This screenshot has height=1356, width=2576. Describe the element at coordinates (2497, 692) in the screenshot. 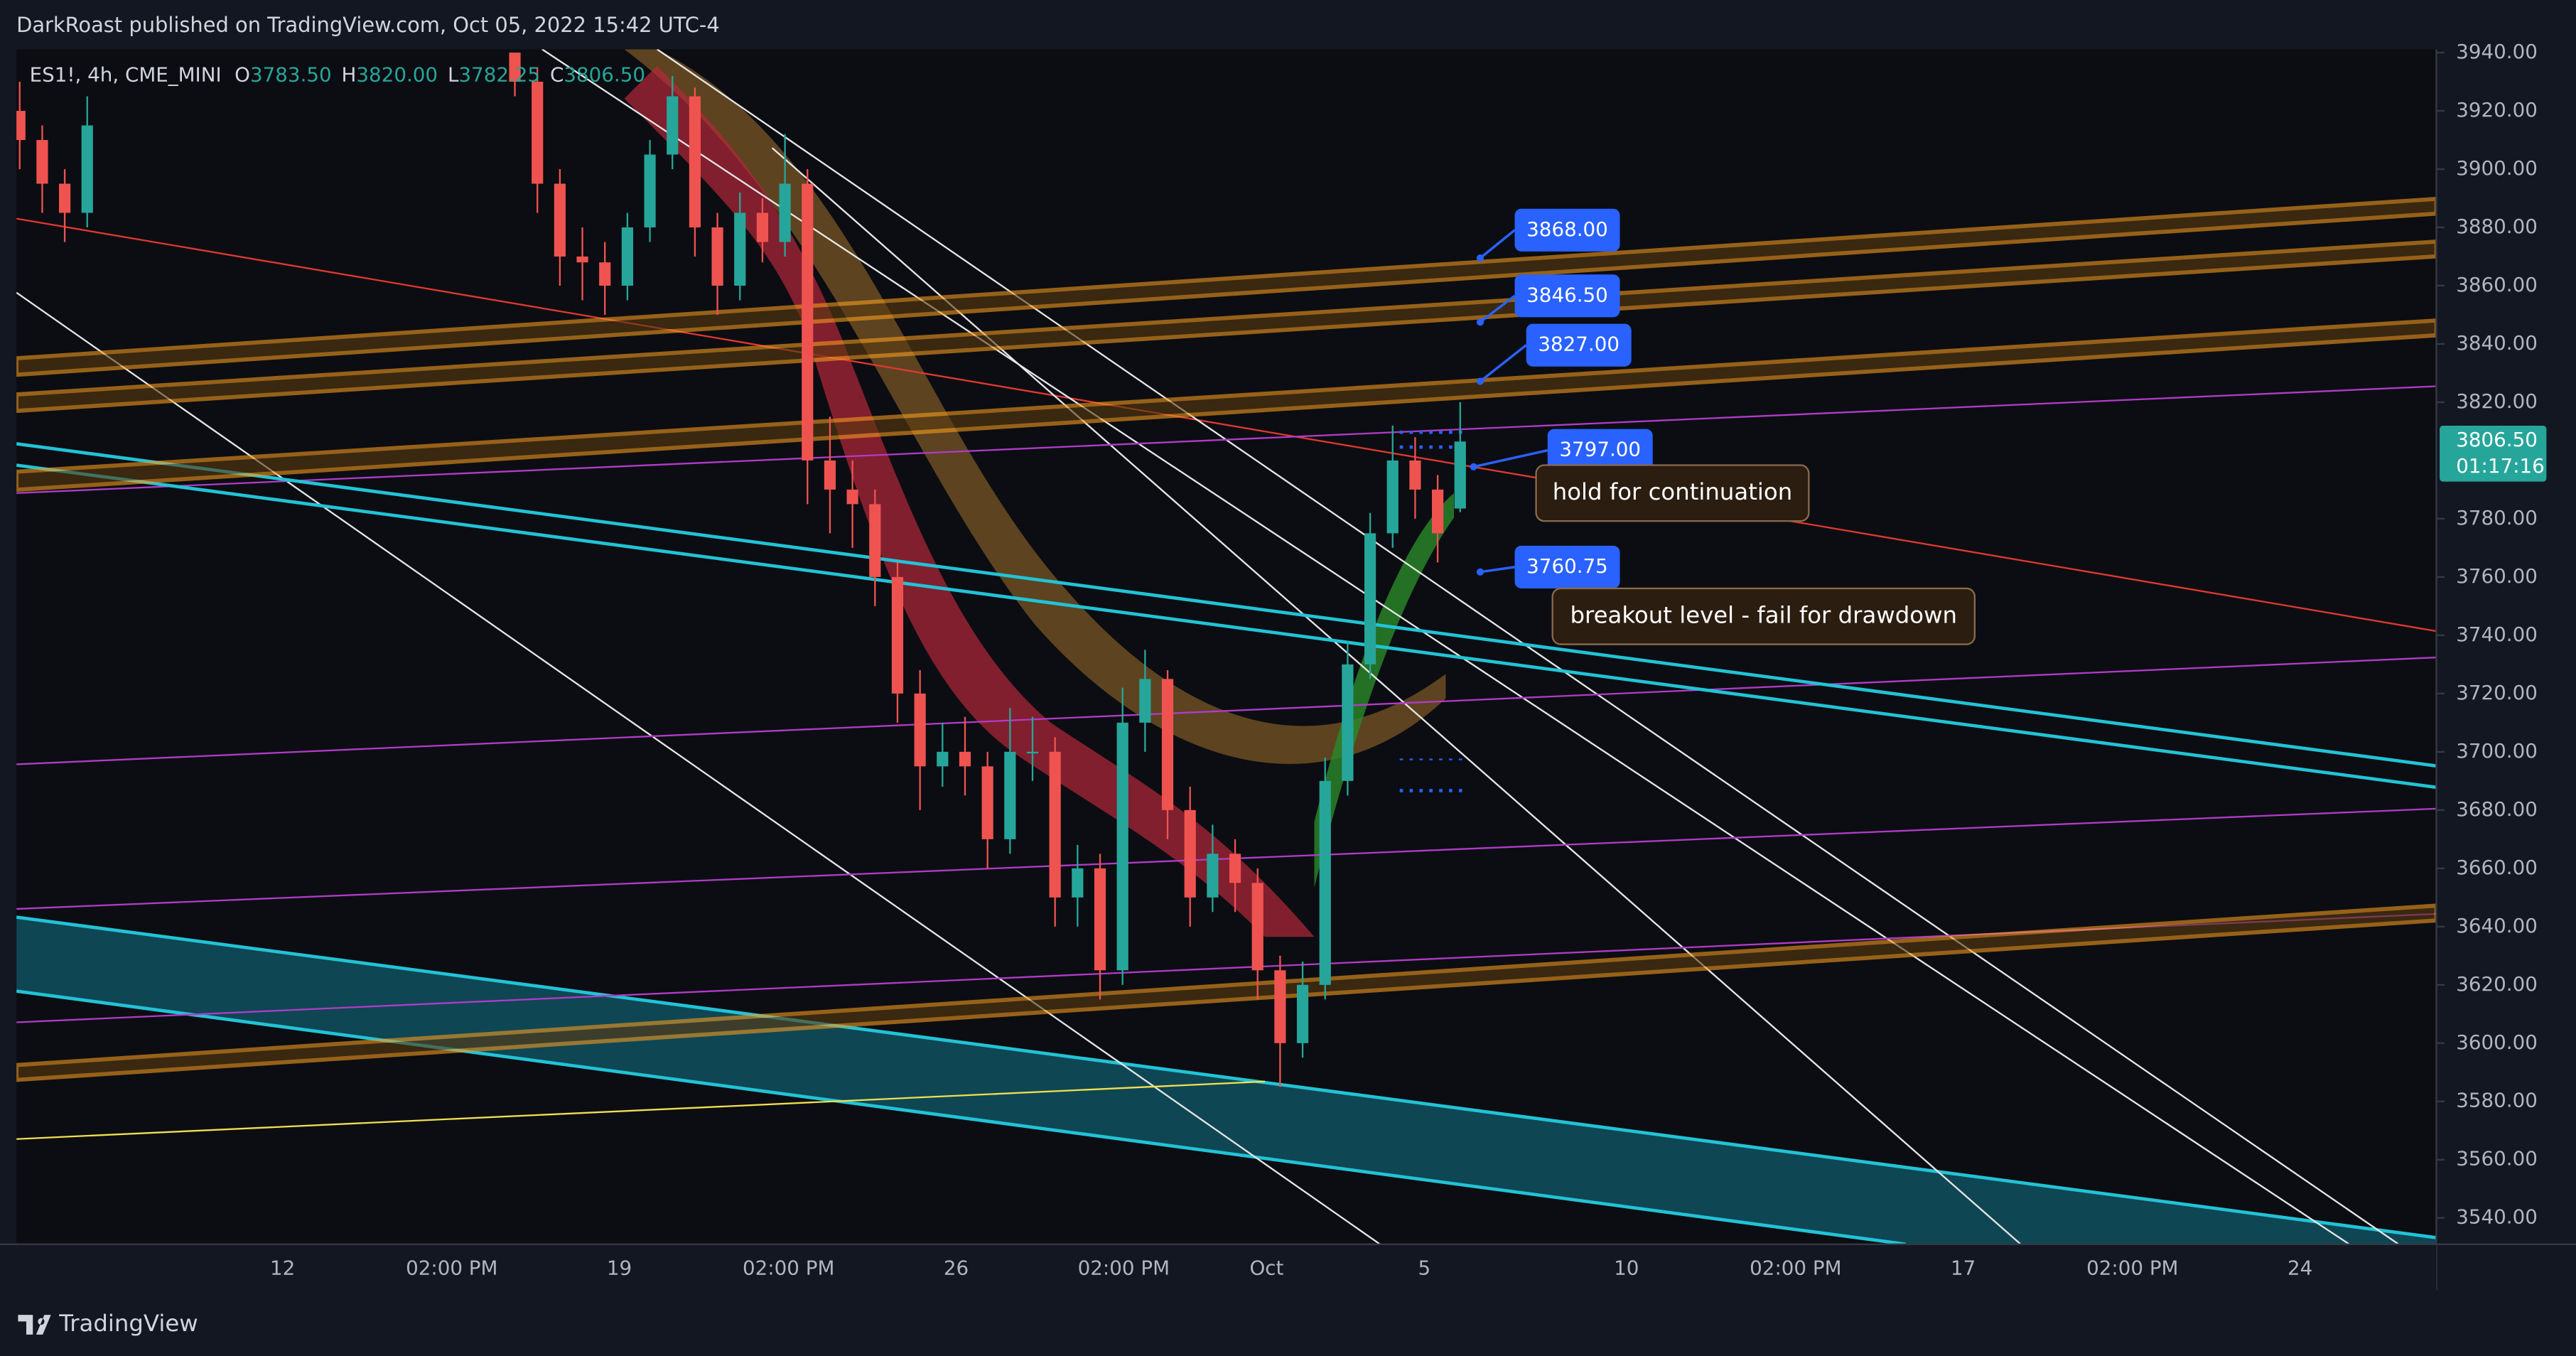

I see `price-tick-label: 3720.00` at that location.